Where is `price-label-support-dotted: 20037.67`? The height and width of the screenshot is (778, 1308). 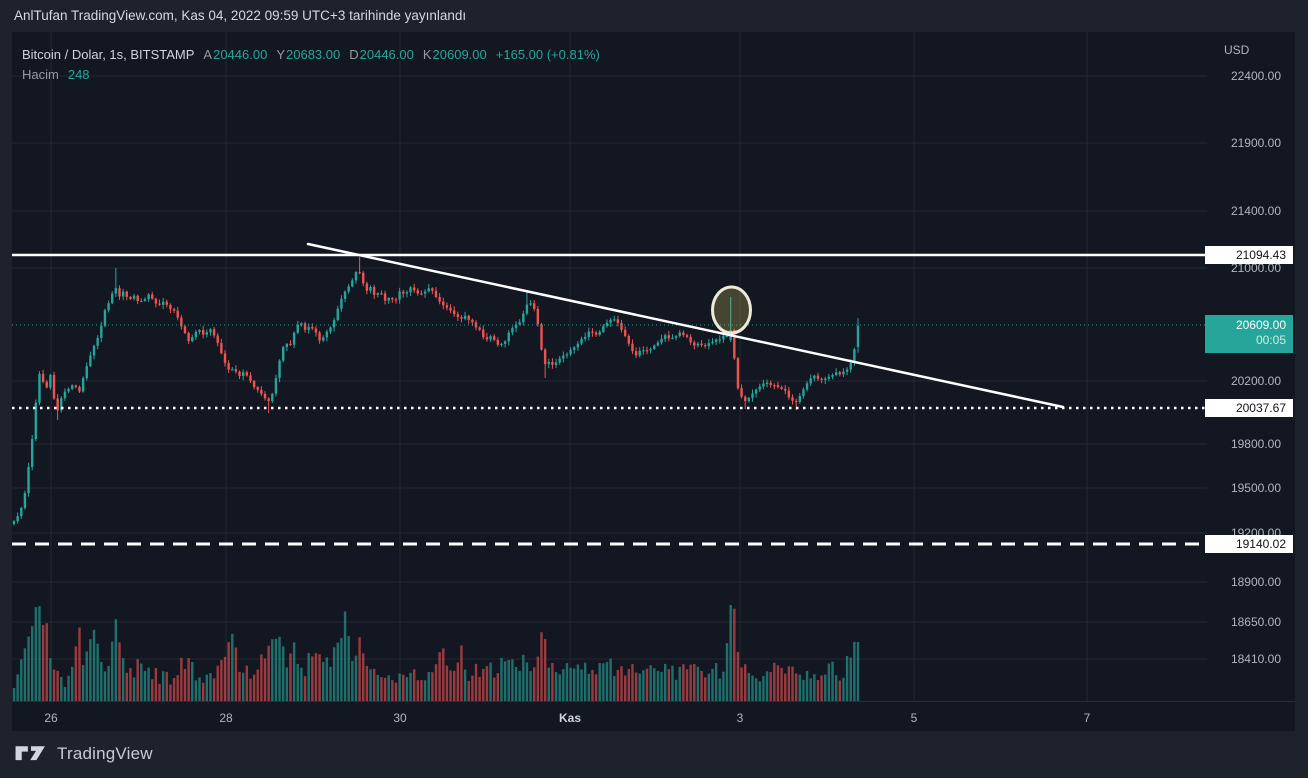
price-label-support-dotted: 20037.67 is located at coordinates (1249, 408).